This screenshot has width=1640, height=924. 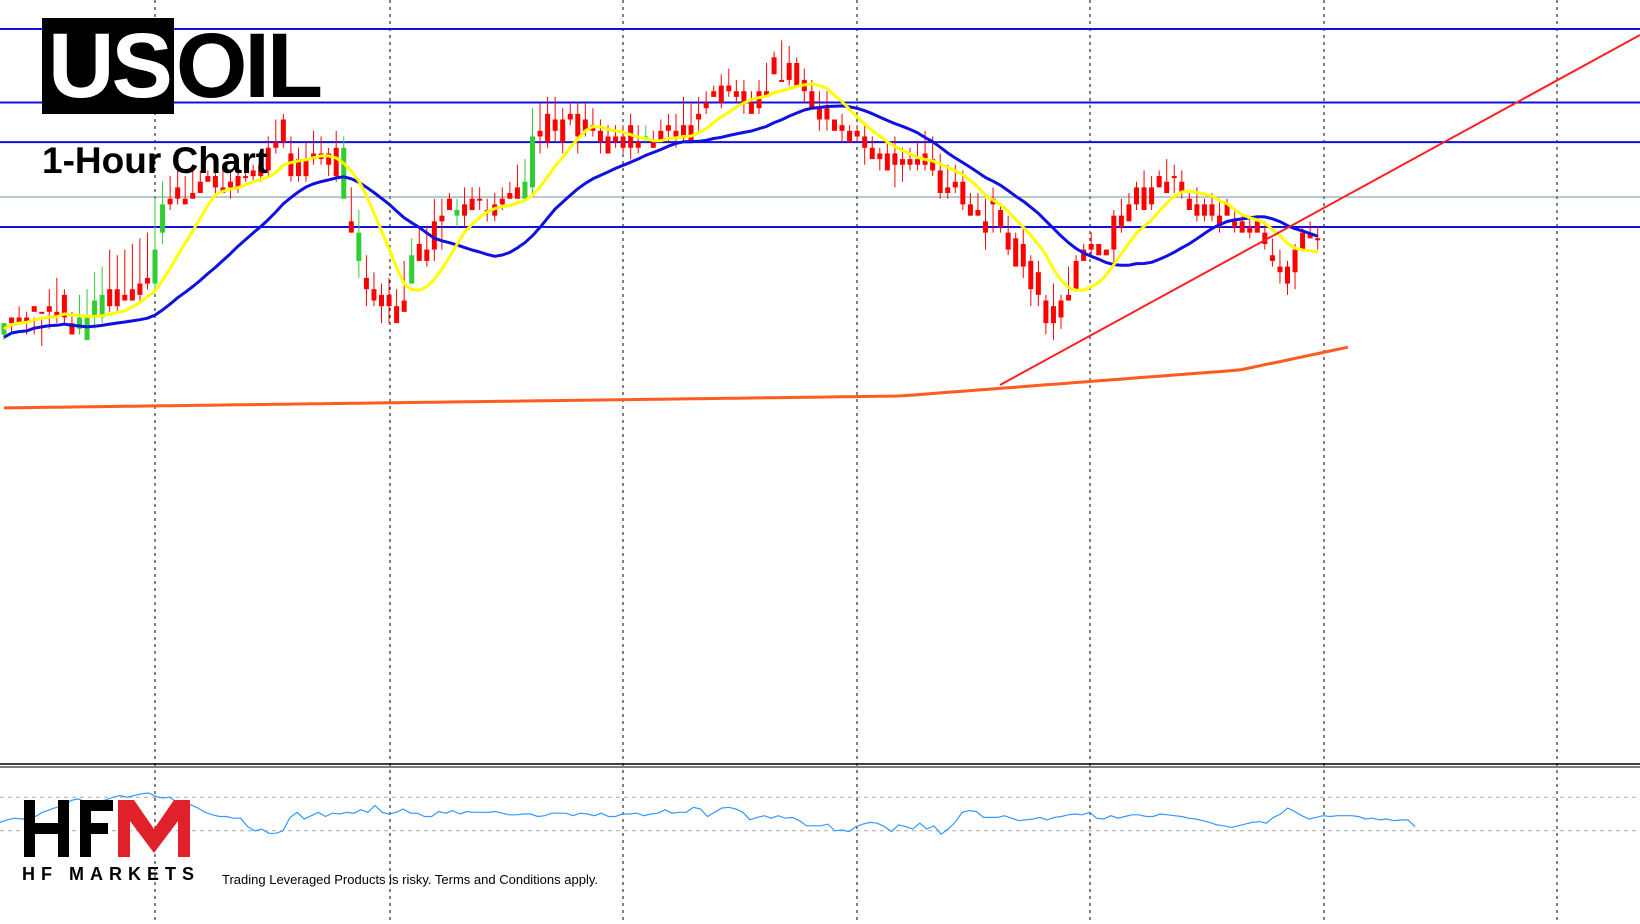 I want to click on chart-title: US OIL, so click(x=182, y=66).